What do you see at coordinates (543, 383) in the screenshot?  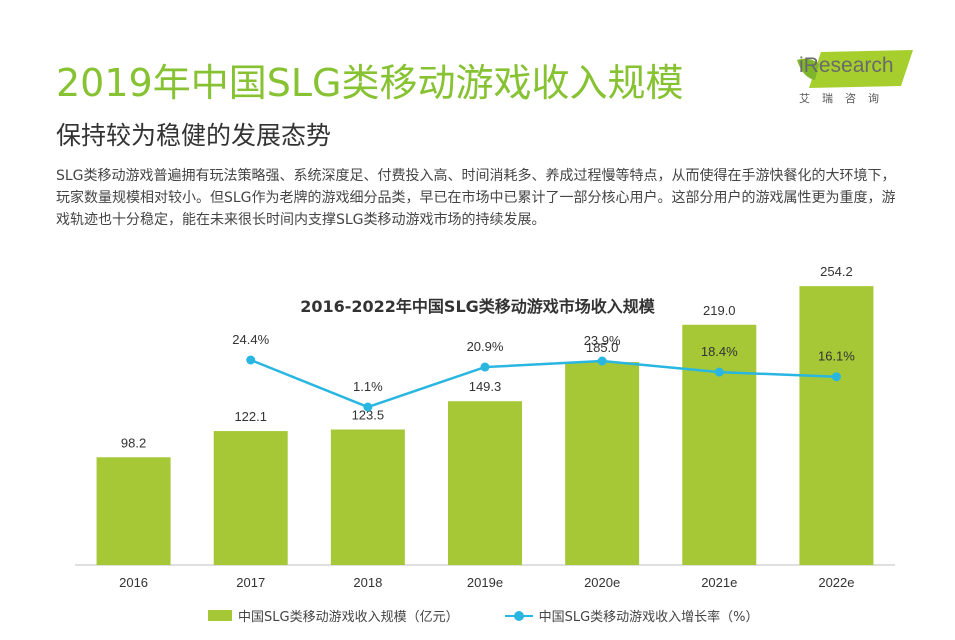 I see `growth-line` at bounding box center [543, 383].